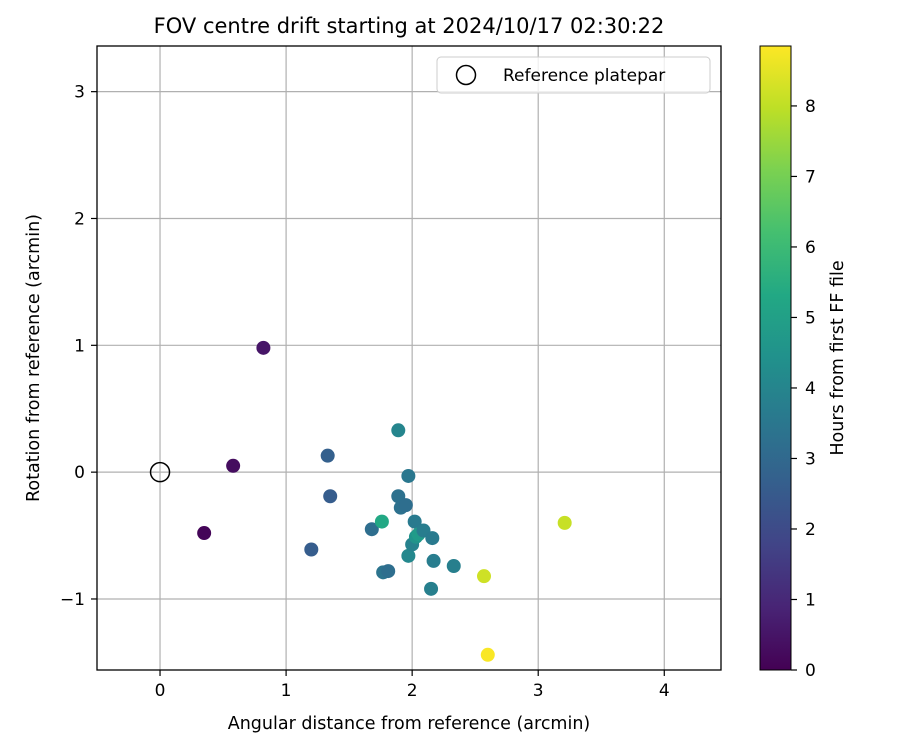  Describe the element at coordinates (72, 600) in the screenshot. I see `y-tick-label: −1` at that location.